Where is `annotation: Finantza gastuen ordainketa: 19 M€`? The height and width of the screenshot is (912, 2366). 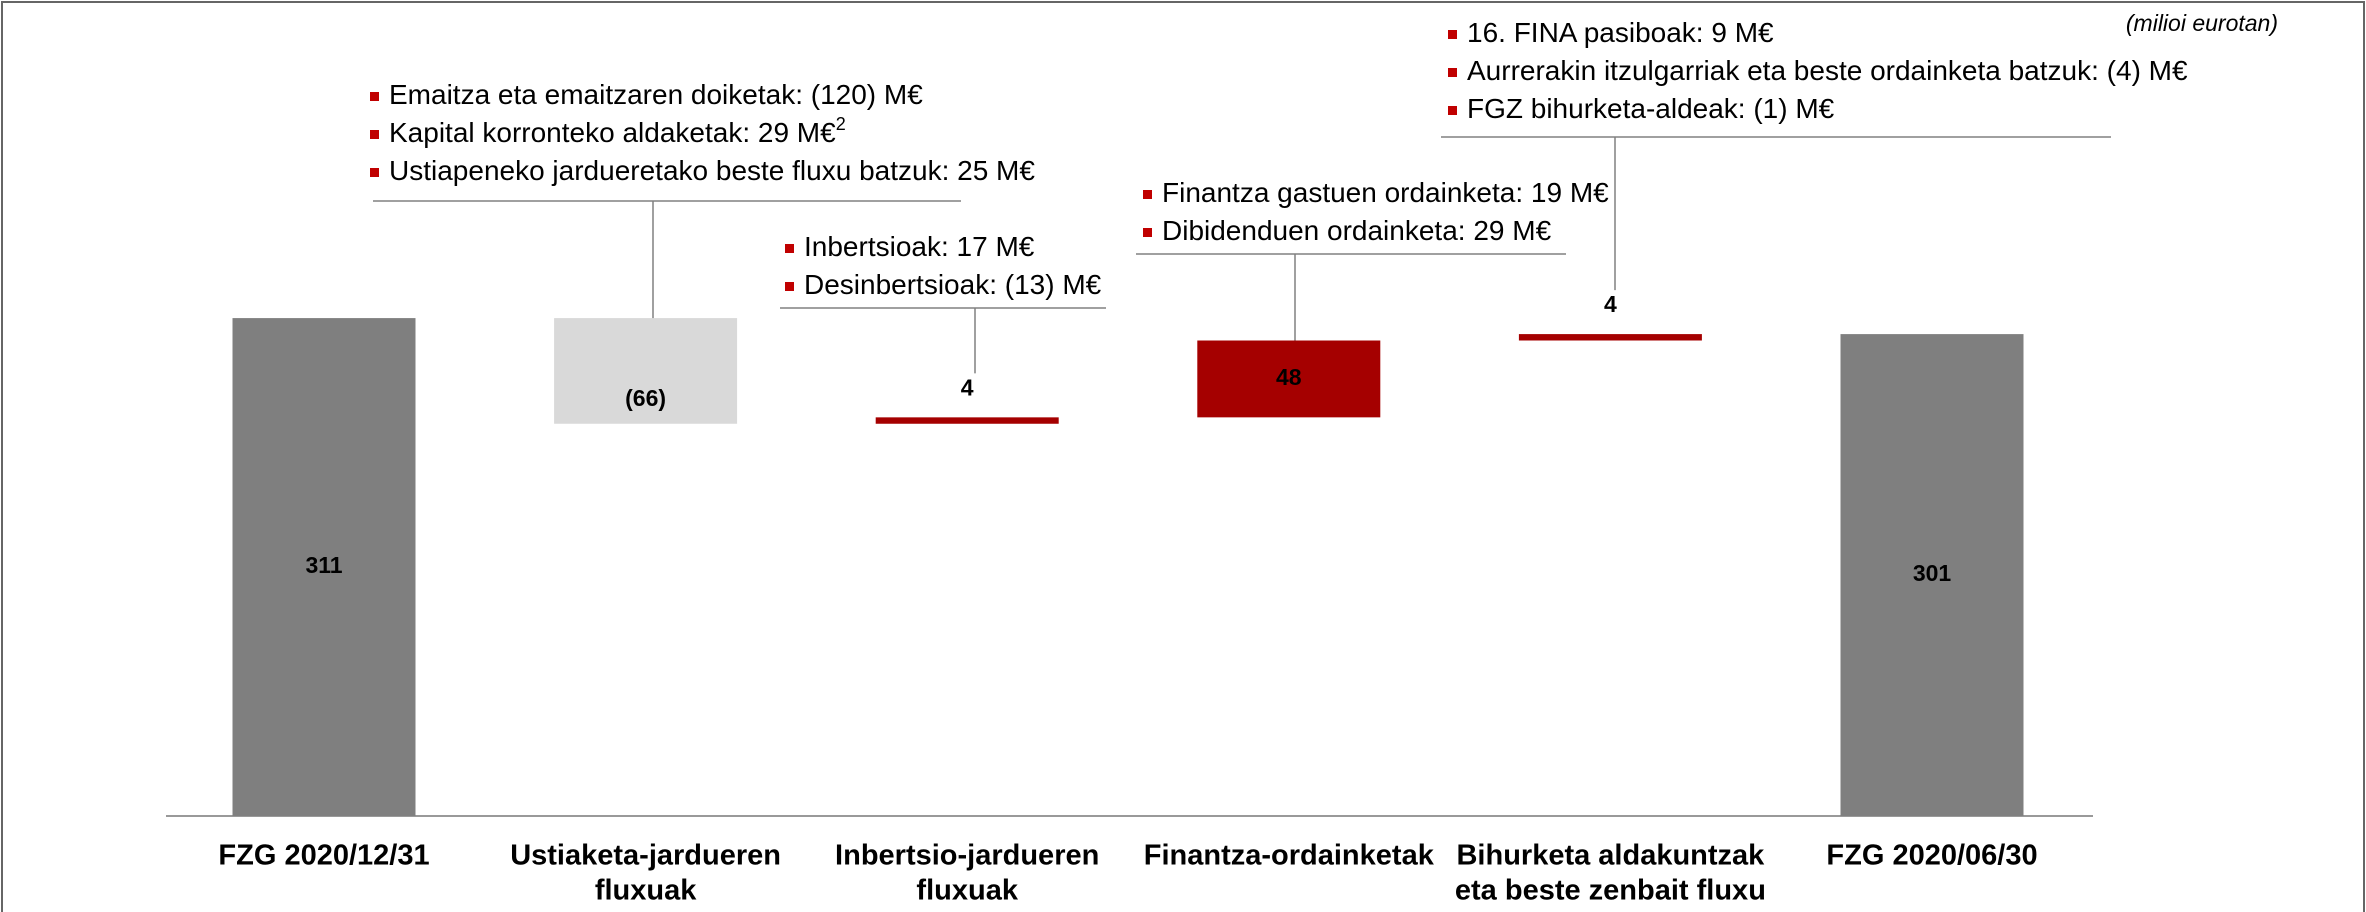
annotation: Finantza gastuen ordainketa: 19 M€ is located at coordinates (1385, 192).